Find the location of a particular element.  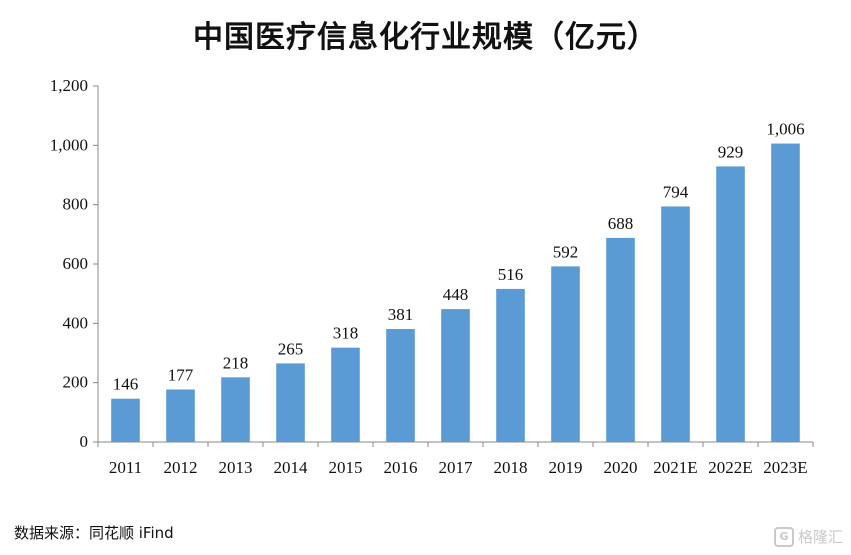

bar-2013 is located at coordinates (235, 409).